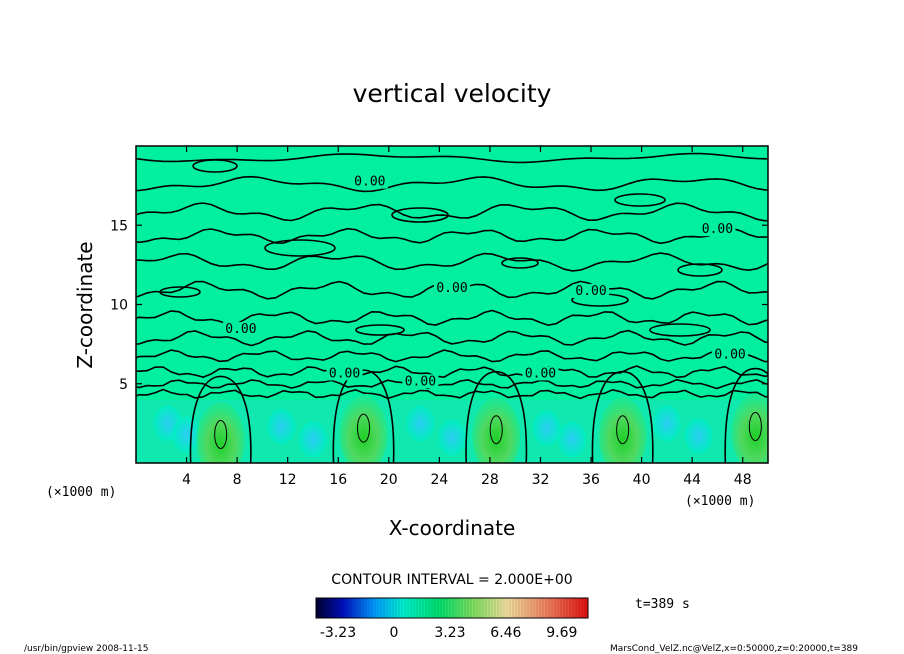 This screenshot has height=654, width=904. Describe the element at coordinates (452, 608) in the screenshot. I see `colorbar` at that location.